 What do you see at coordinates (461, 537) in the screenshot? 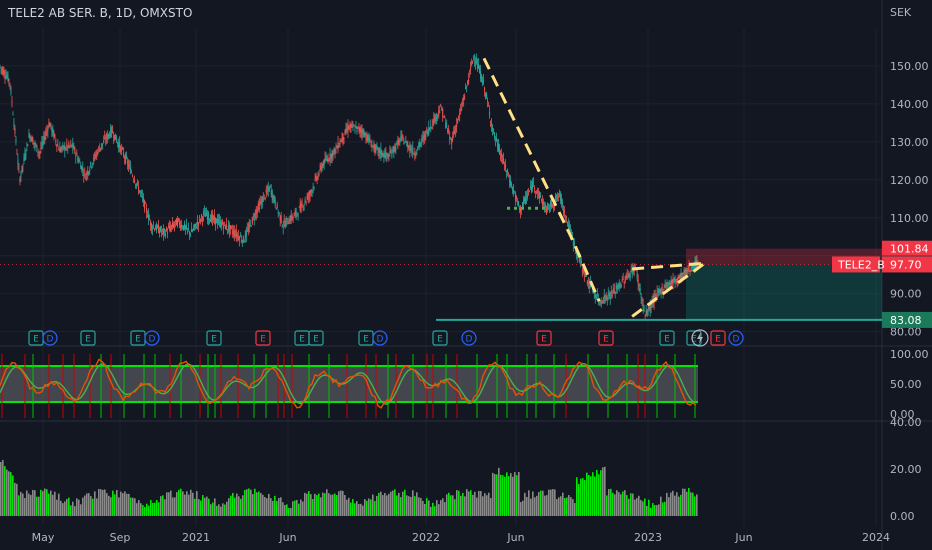
I see `time-axis: May Sep 2021 Jun 2022 Jun 2023 Jun 2024` at bounding box center [461, 537].